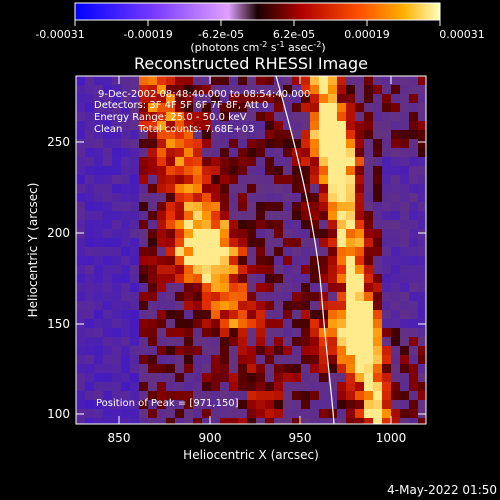  I want to click on footer-date: 4-May-2022 01:50, so click(442, 490).